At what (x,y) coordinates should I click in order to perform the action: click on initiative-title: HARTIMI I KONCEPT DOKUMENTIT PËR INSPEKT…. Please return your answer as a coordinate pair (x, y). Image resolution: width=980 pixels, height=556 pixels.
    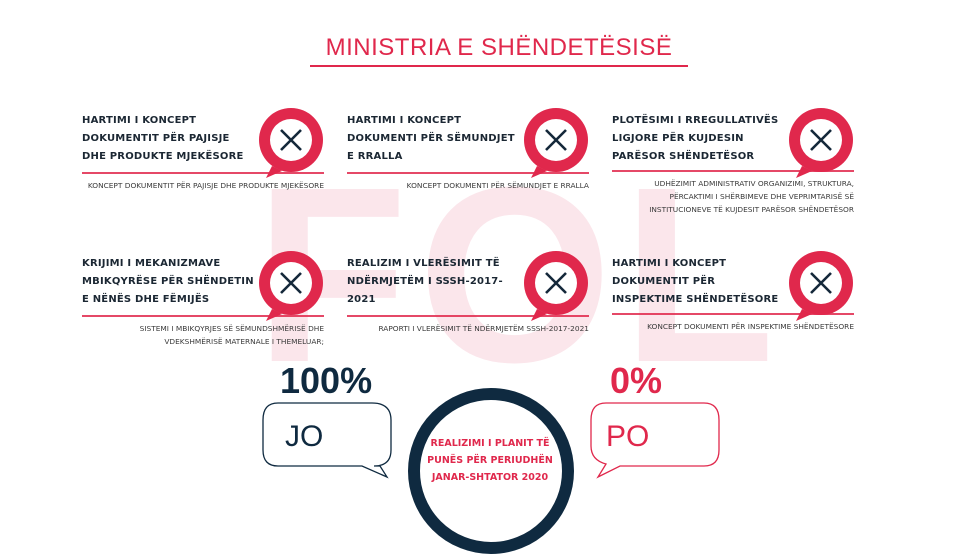
    Looking at the image, I should click on (695, 281).